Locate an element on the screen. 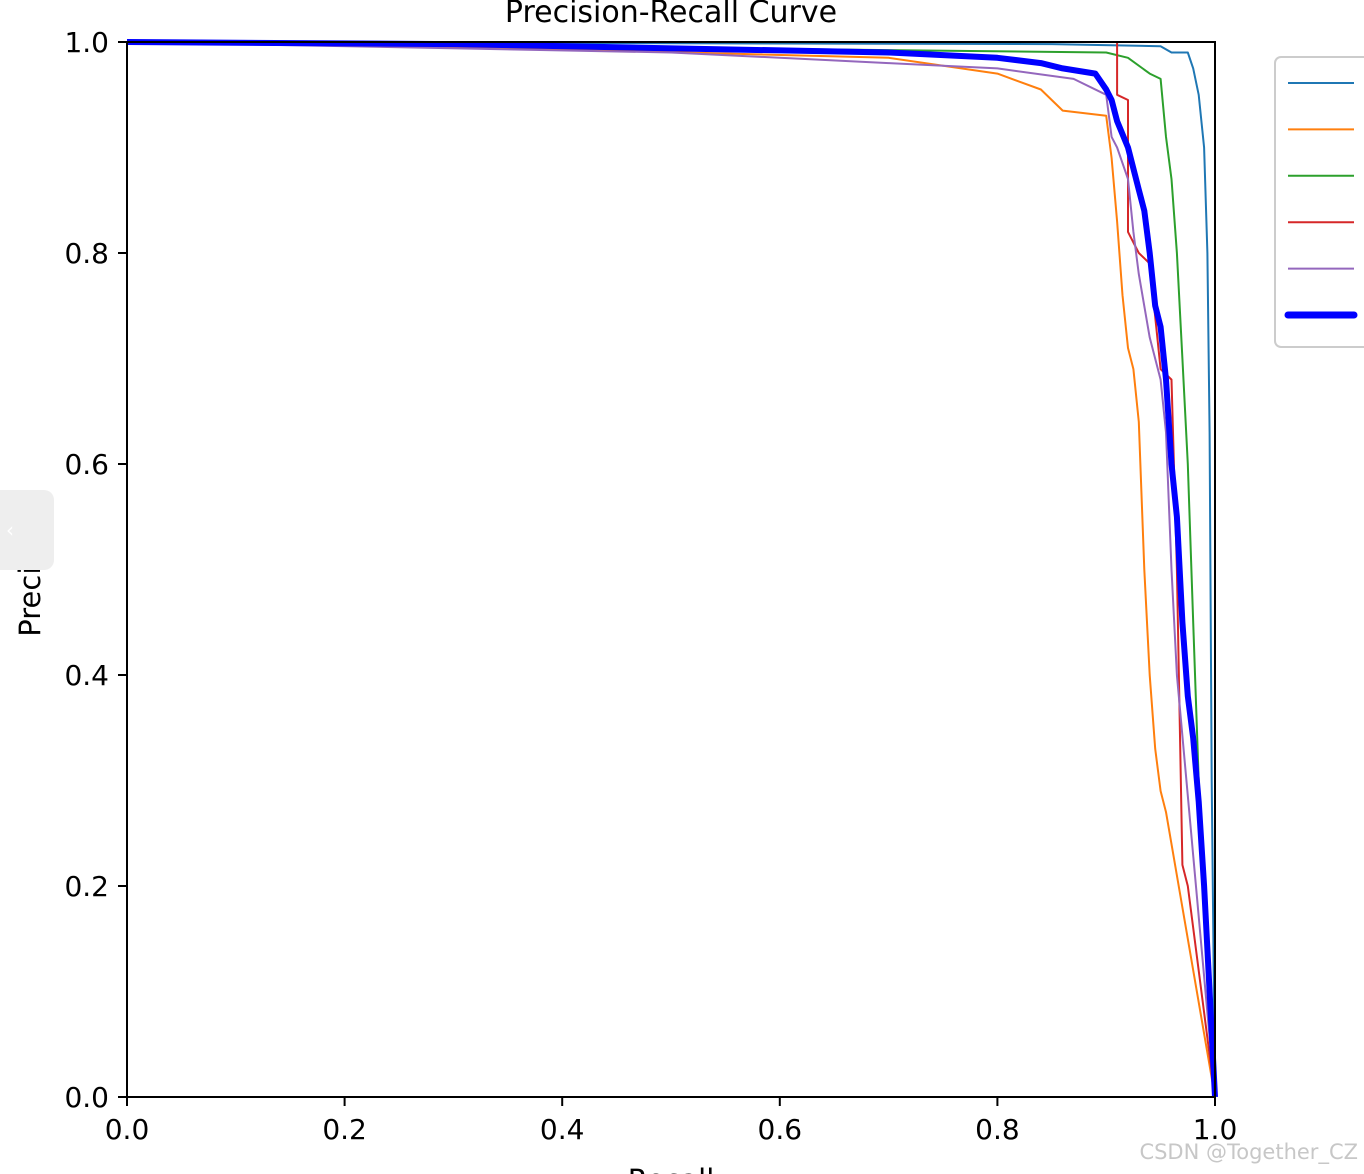 The width and height of the screenshot is (1364, 1174). y-axis-ticks: 0.0 0.2 0.4 0.6 0.8 1.0 is located at coordinates (95, 570).